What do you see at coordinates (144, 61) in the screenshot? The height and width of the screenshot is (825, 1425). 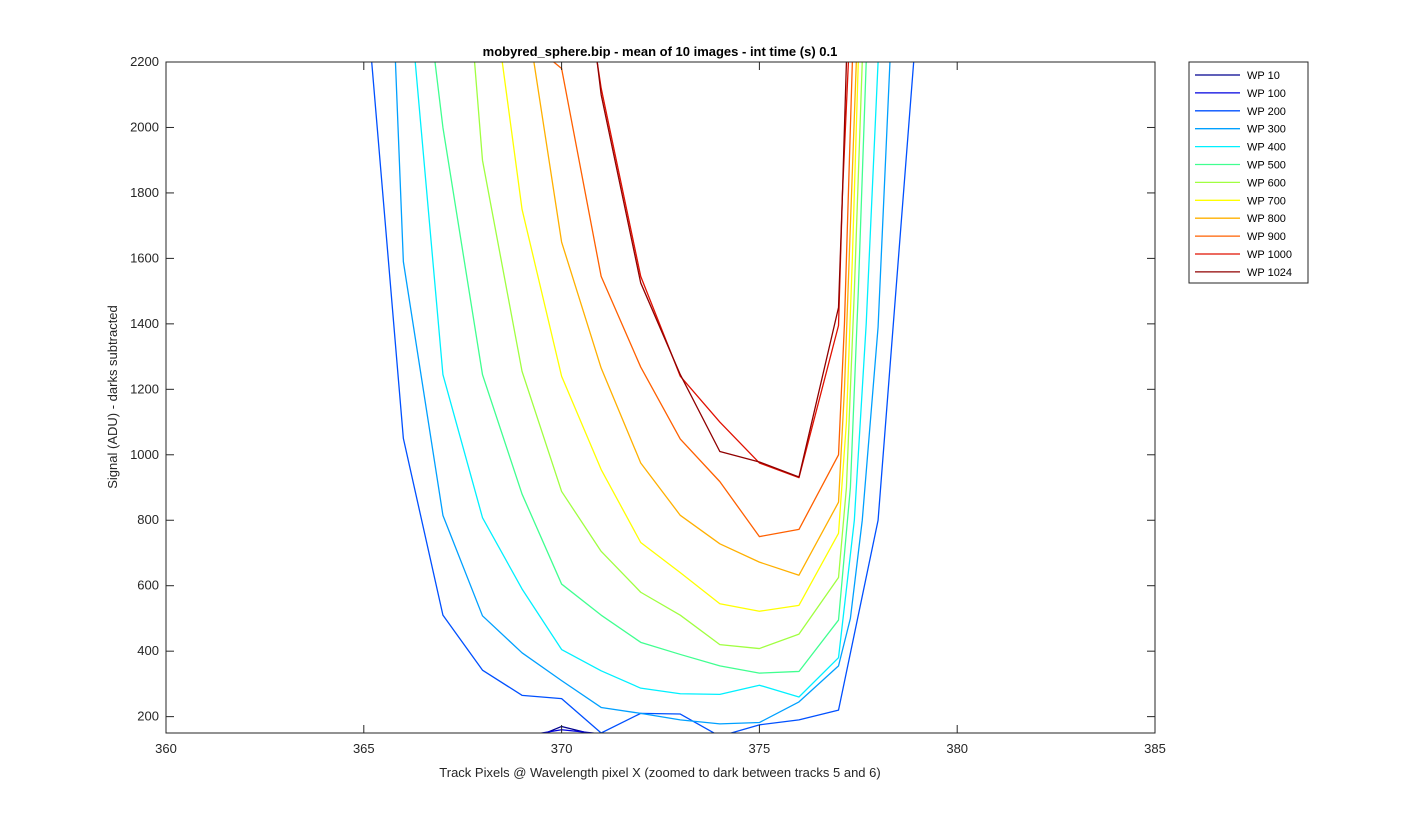 I see `y-tick-label: 2200` at bounding box center [144, 61].